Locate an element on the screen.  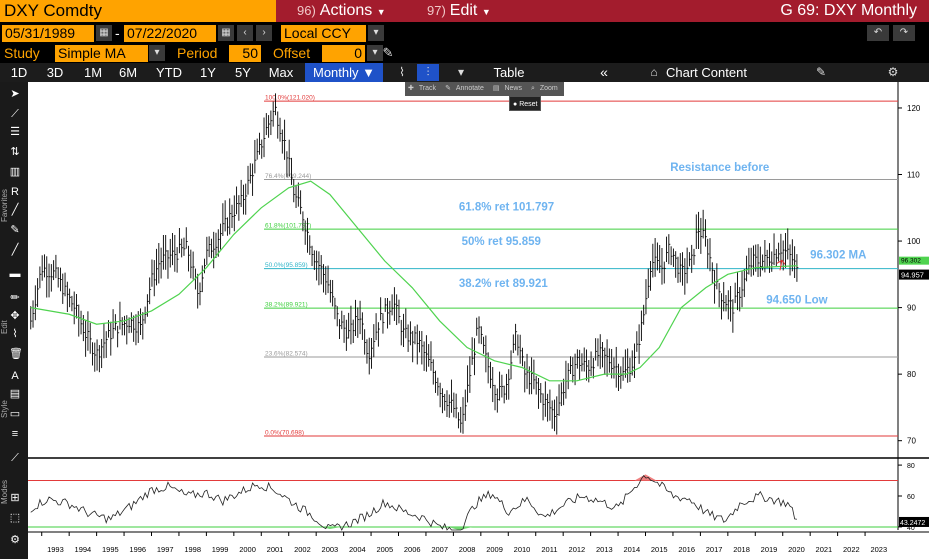
gear-icon: ⚙ is located at coordinates (893, 72).